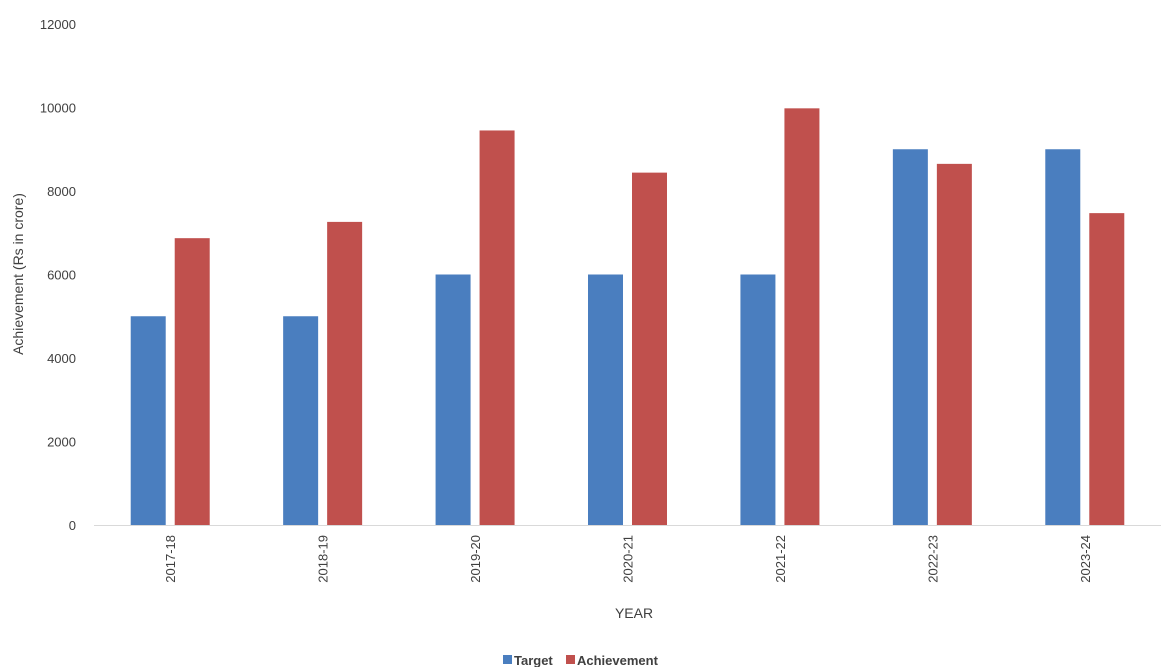 The width and height of the screenshot is (1161, 667). I want to click on y-tick-label: 0, so click(72, 525).